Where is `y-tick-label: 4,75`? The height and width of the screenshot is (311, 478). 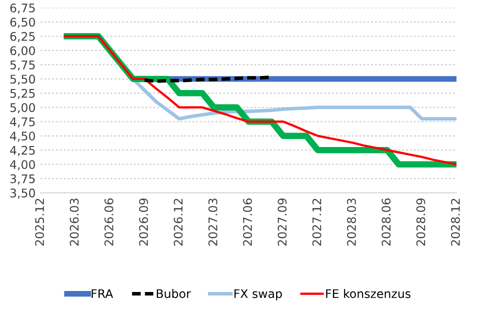 y-tick-label: 4,75 is located at coordinates (22, 123).